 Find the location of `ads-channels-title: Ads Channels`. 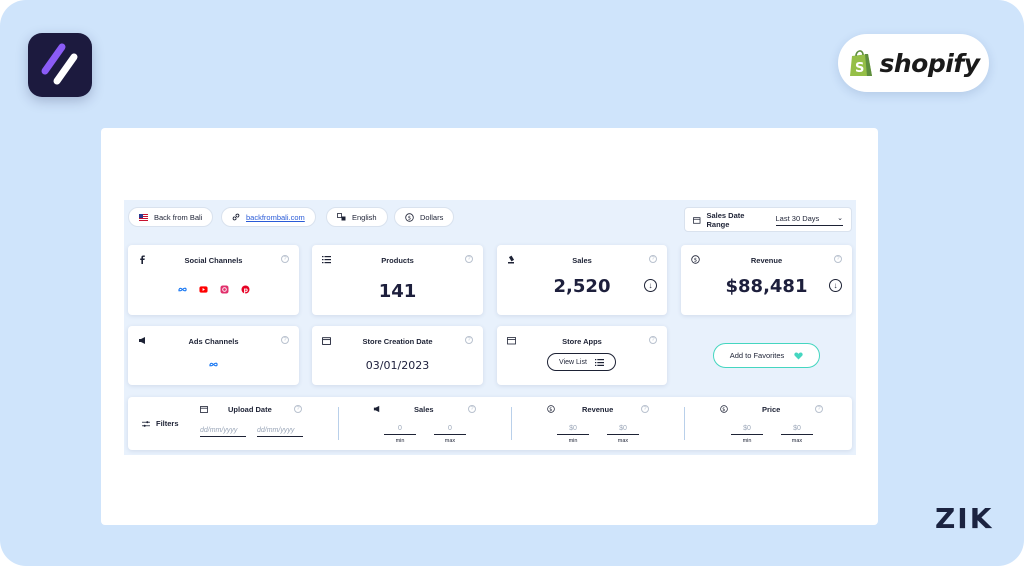

ads-channels-title: Ads Channels is located at coordinates (213, 341).